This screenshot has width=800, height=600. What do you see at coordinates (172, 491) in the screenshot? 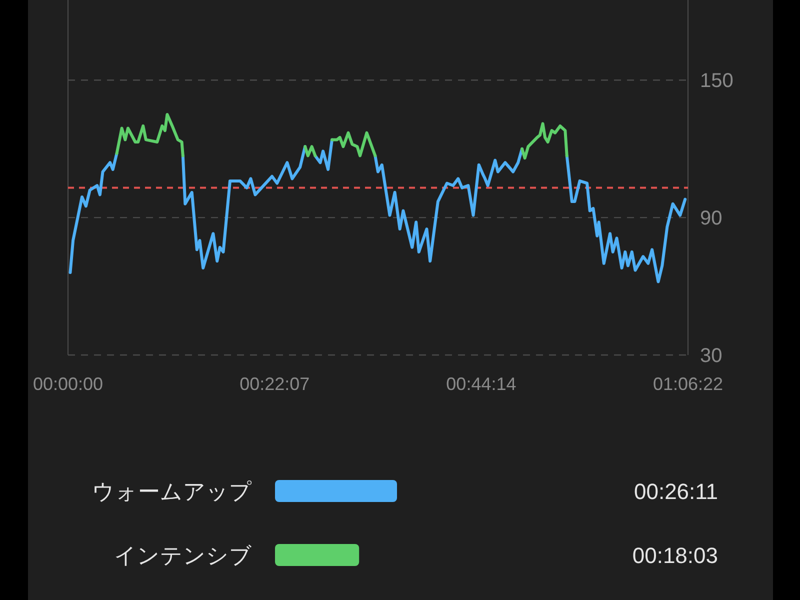
I see `y-tick-label: ウォームアップ` at bounding box center [172, 491].